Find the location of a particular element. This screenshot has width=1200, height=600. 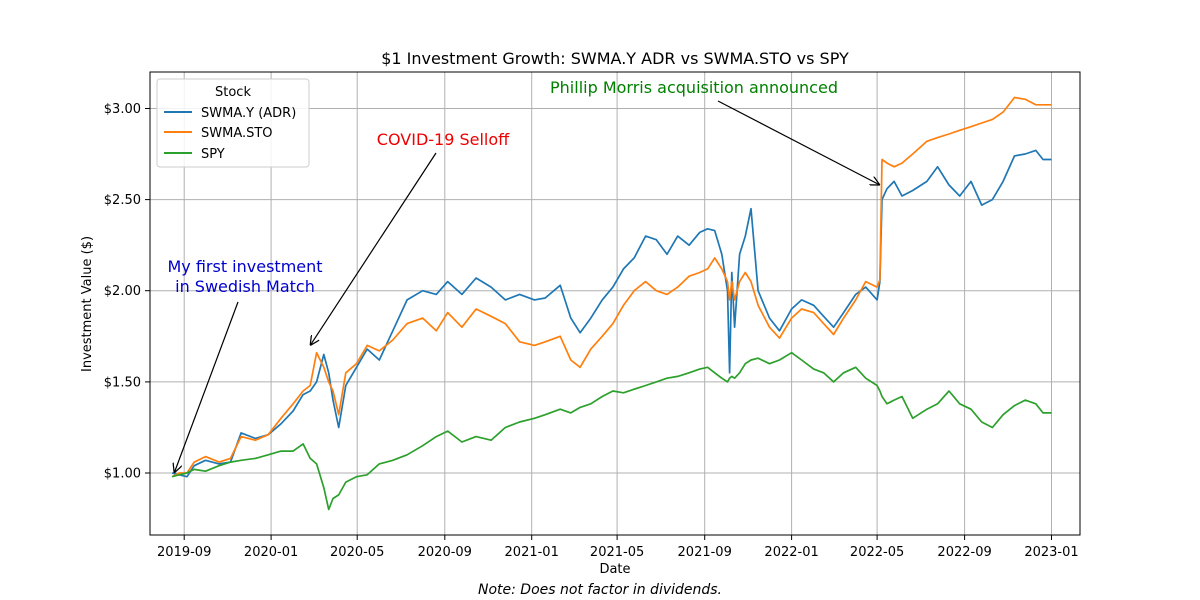

x-tick-label: 2020-01 is located at coordinates (271, 552).